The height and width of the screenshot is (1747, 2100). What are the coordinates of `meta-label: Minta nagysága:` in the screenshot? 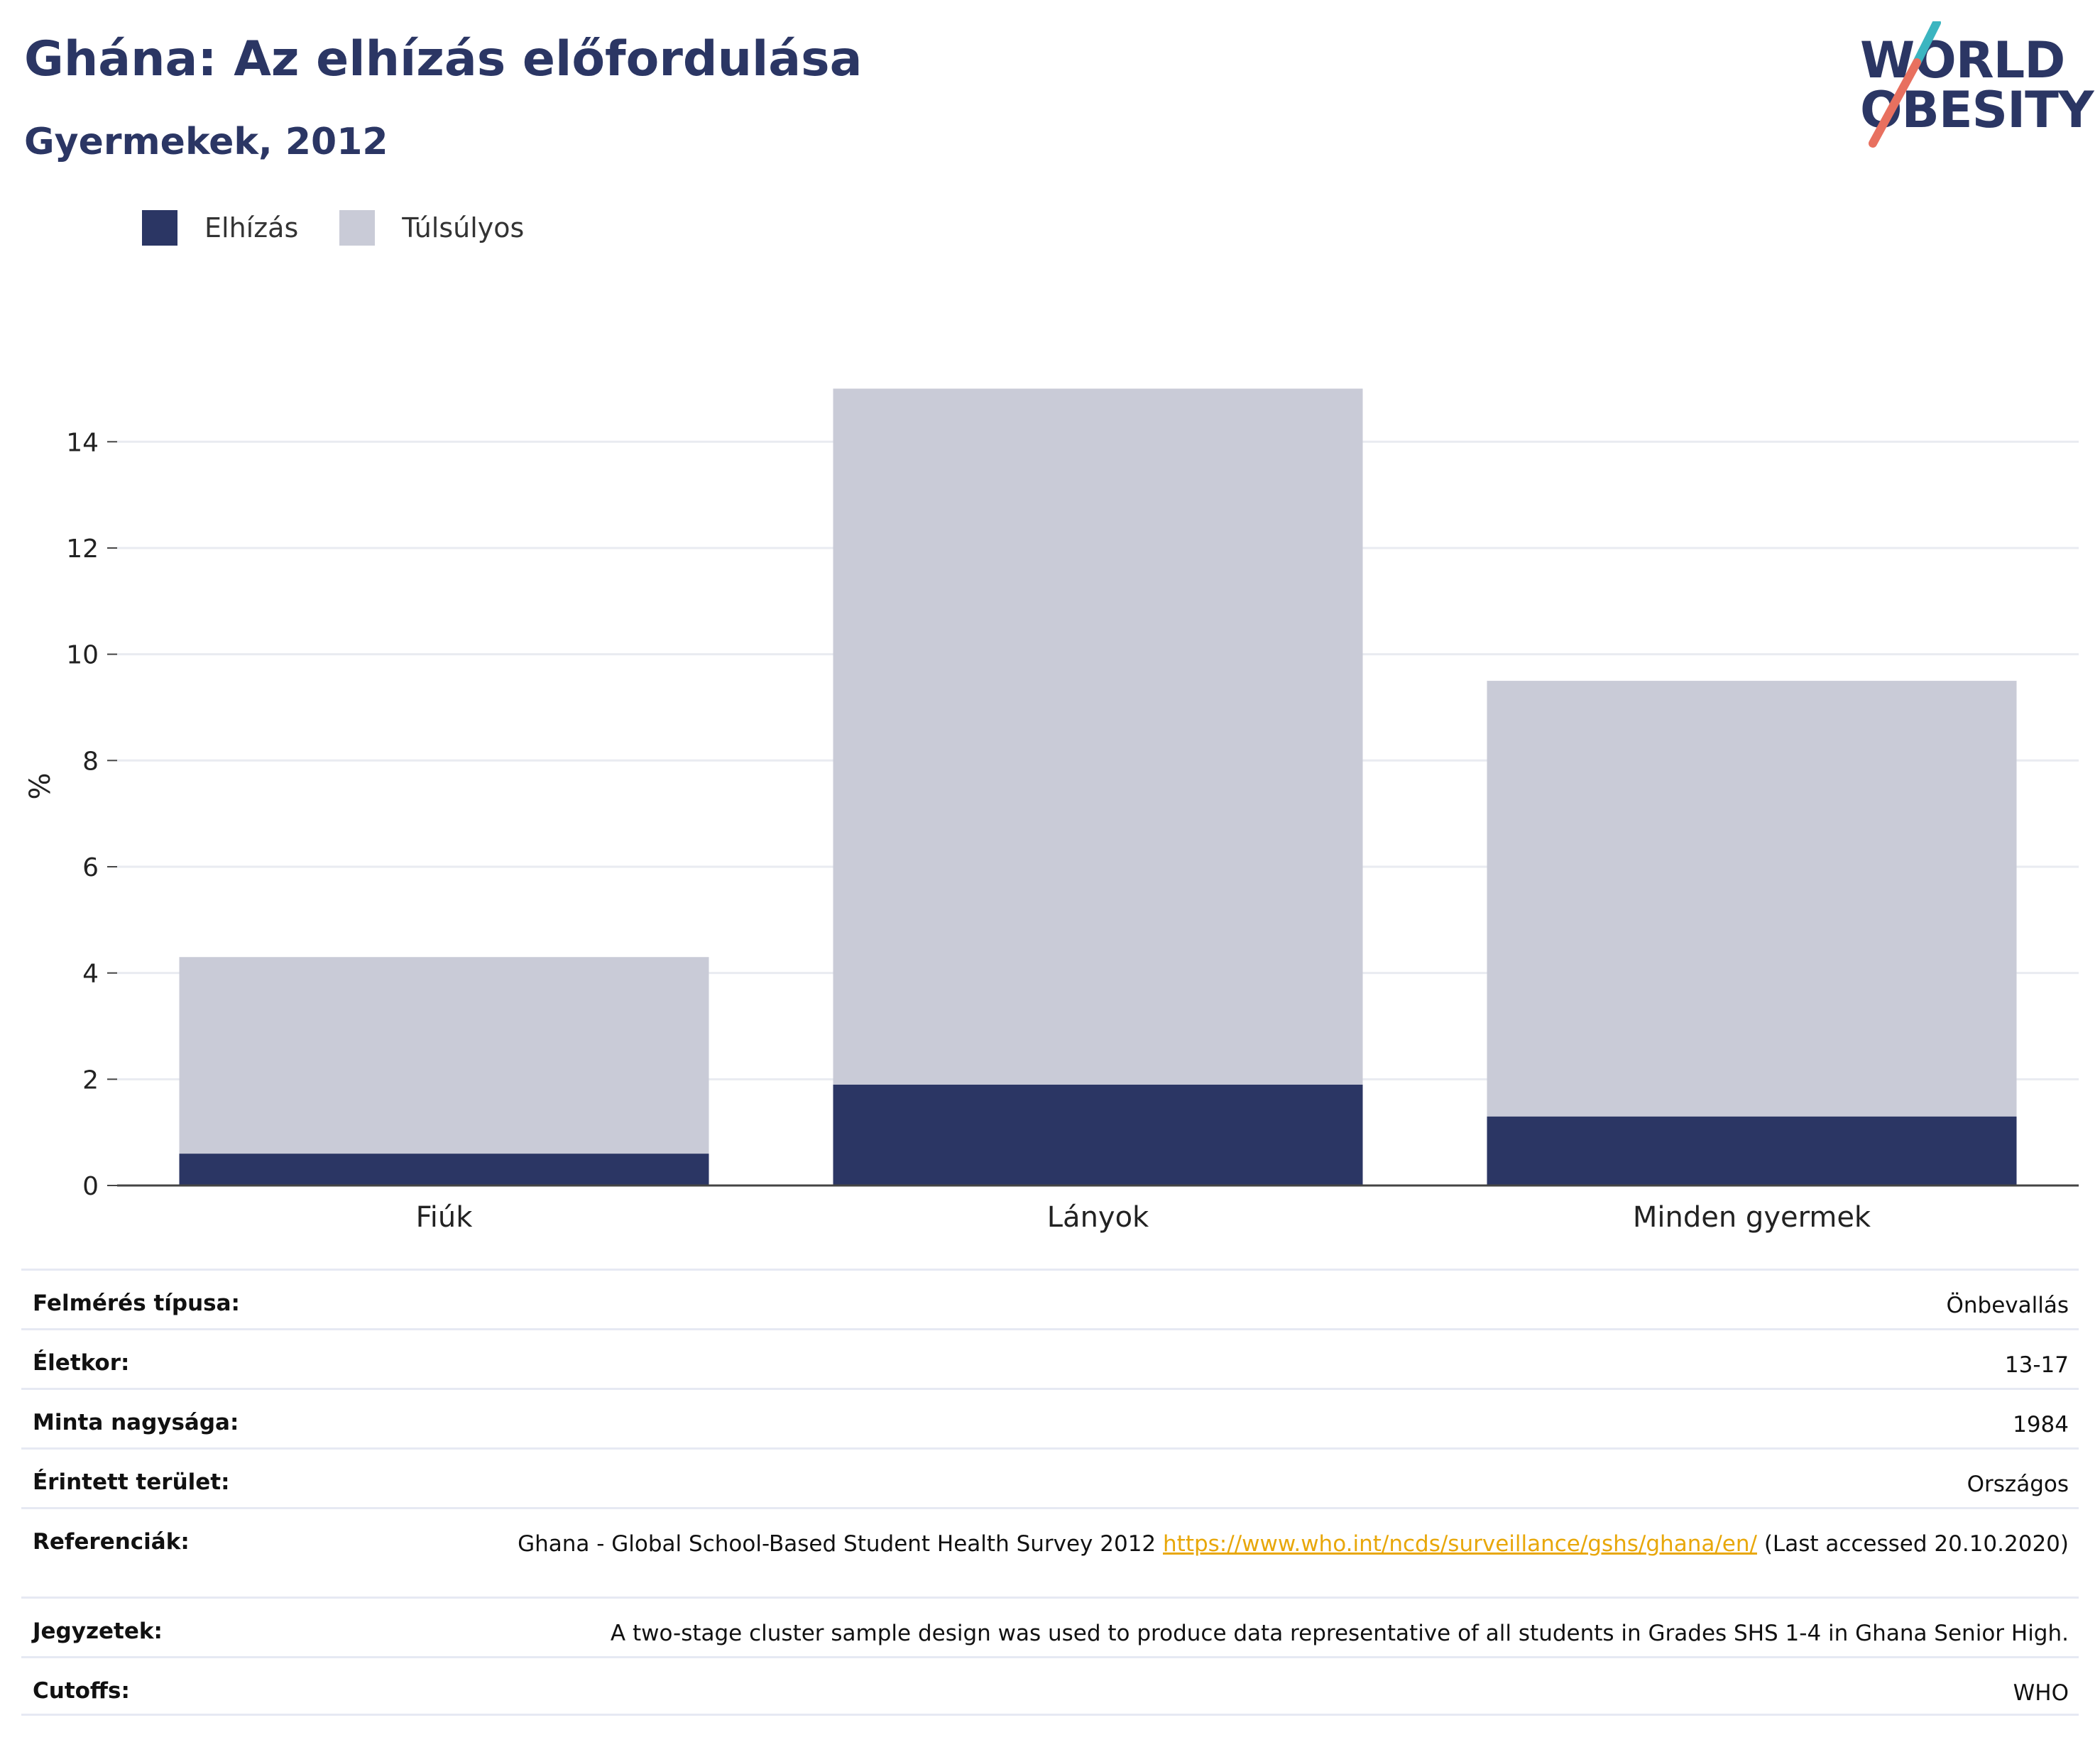 It's located at (136, 1422).